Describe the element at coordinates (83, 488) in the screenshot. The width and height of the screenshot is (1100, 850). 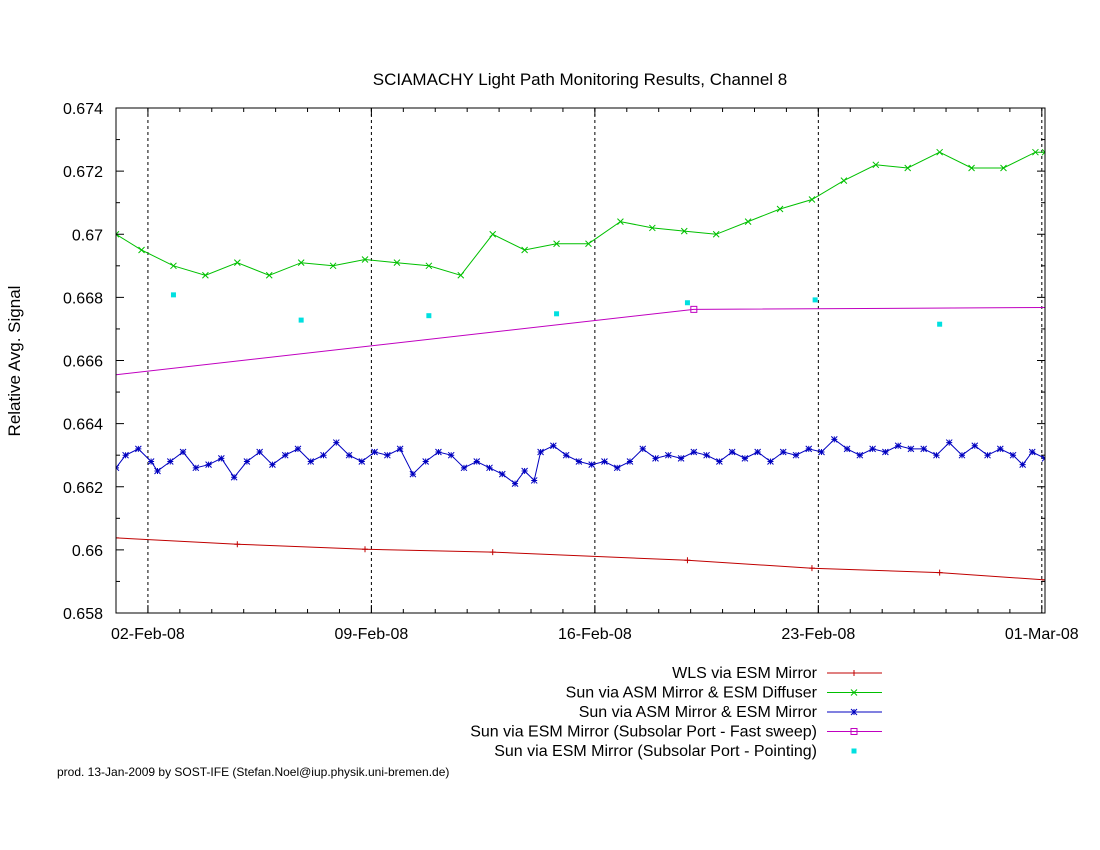
I see `y-tick-label: 0.662` at that location.